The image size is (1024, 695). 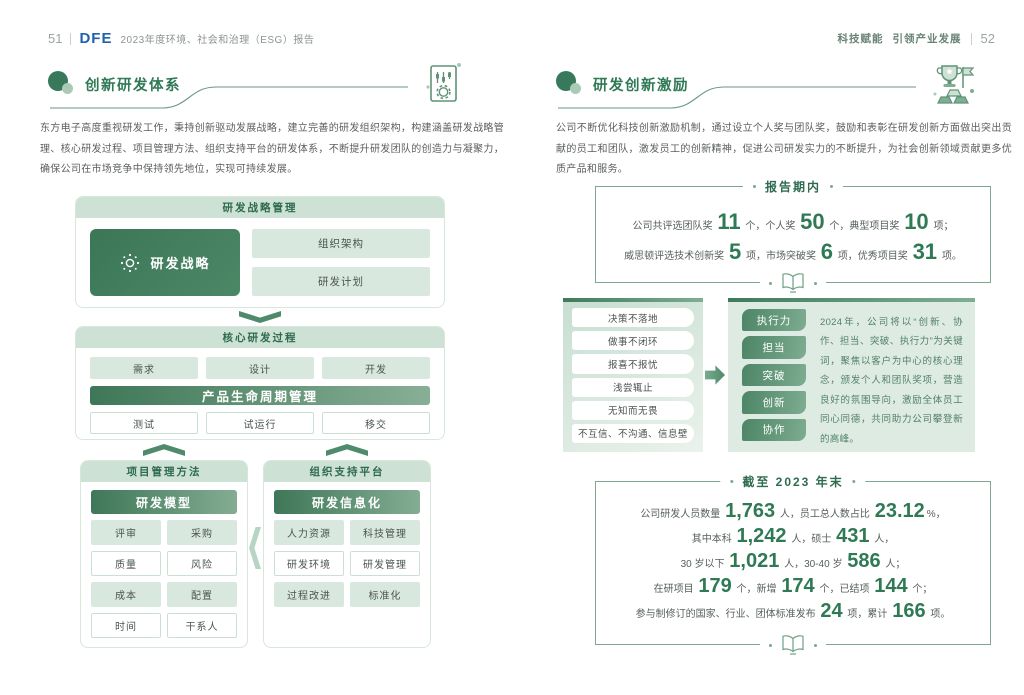 I want to click on cells-row: 过程改进 标准化, so click(x=347, y=594).